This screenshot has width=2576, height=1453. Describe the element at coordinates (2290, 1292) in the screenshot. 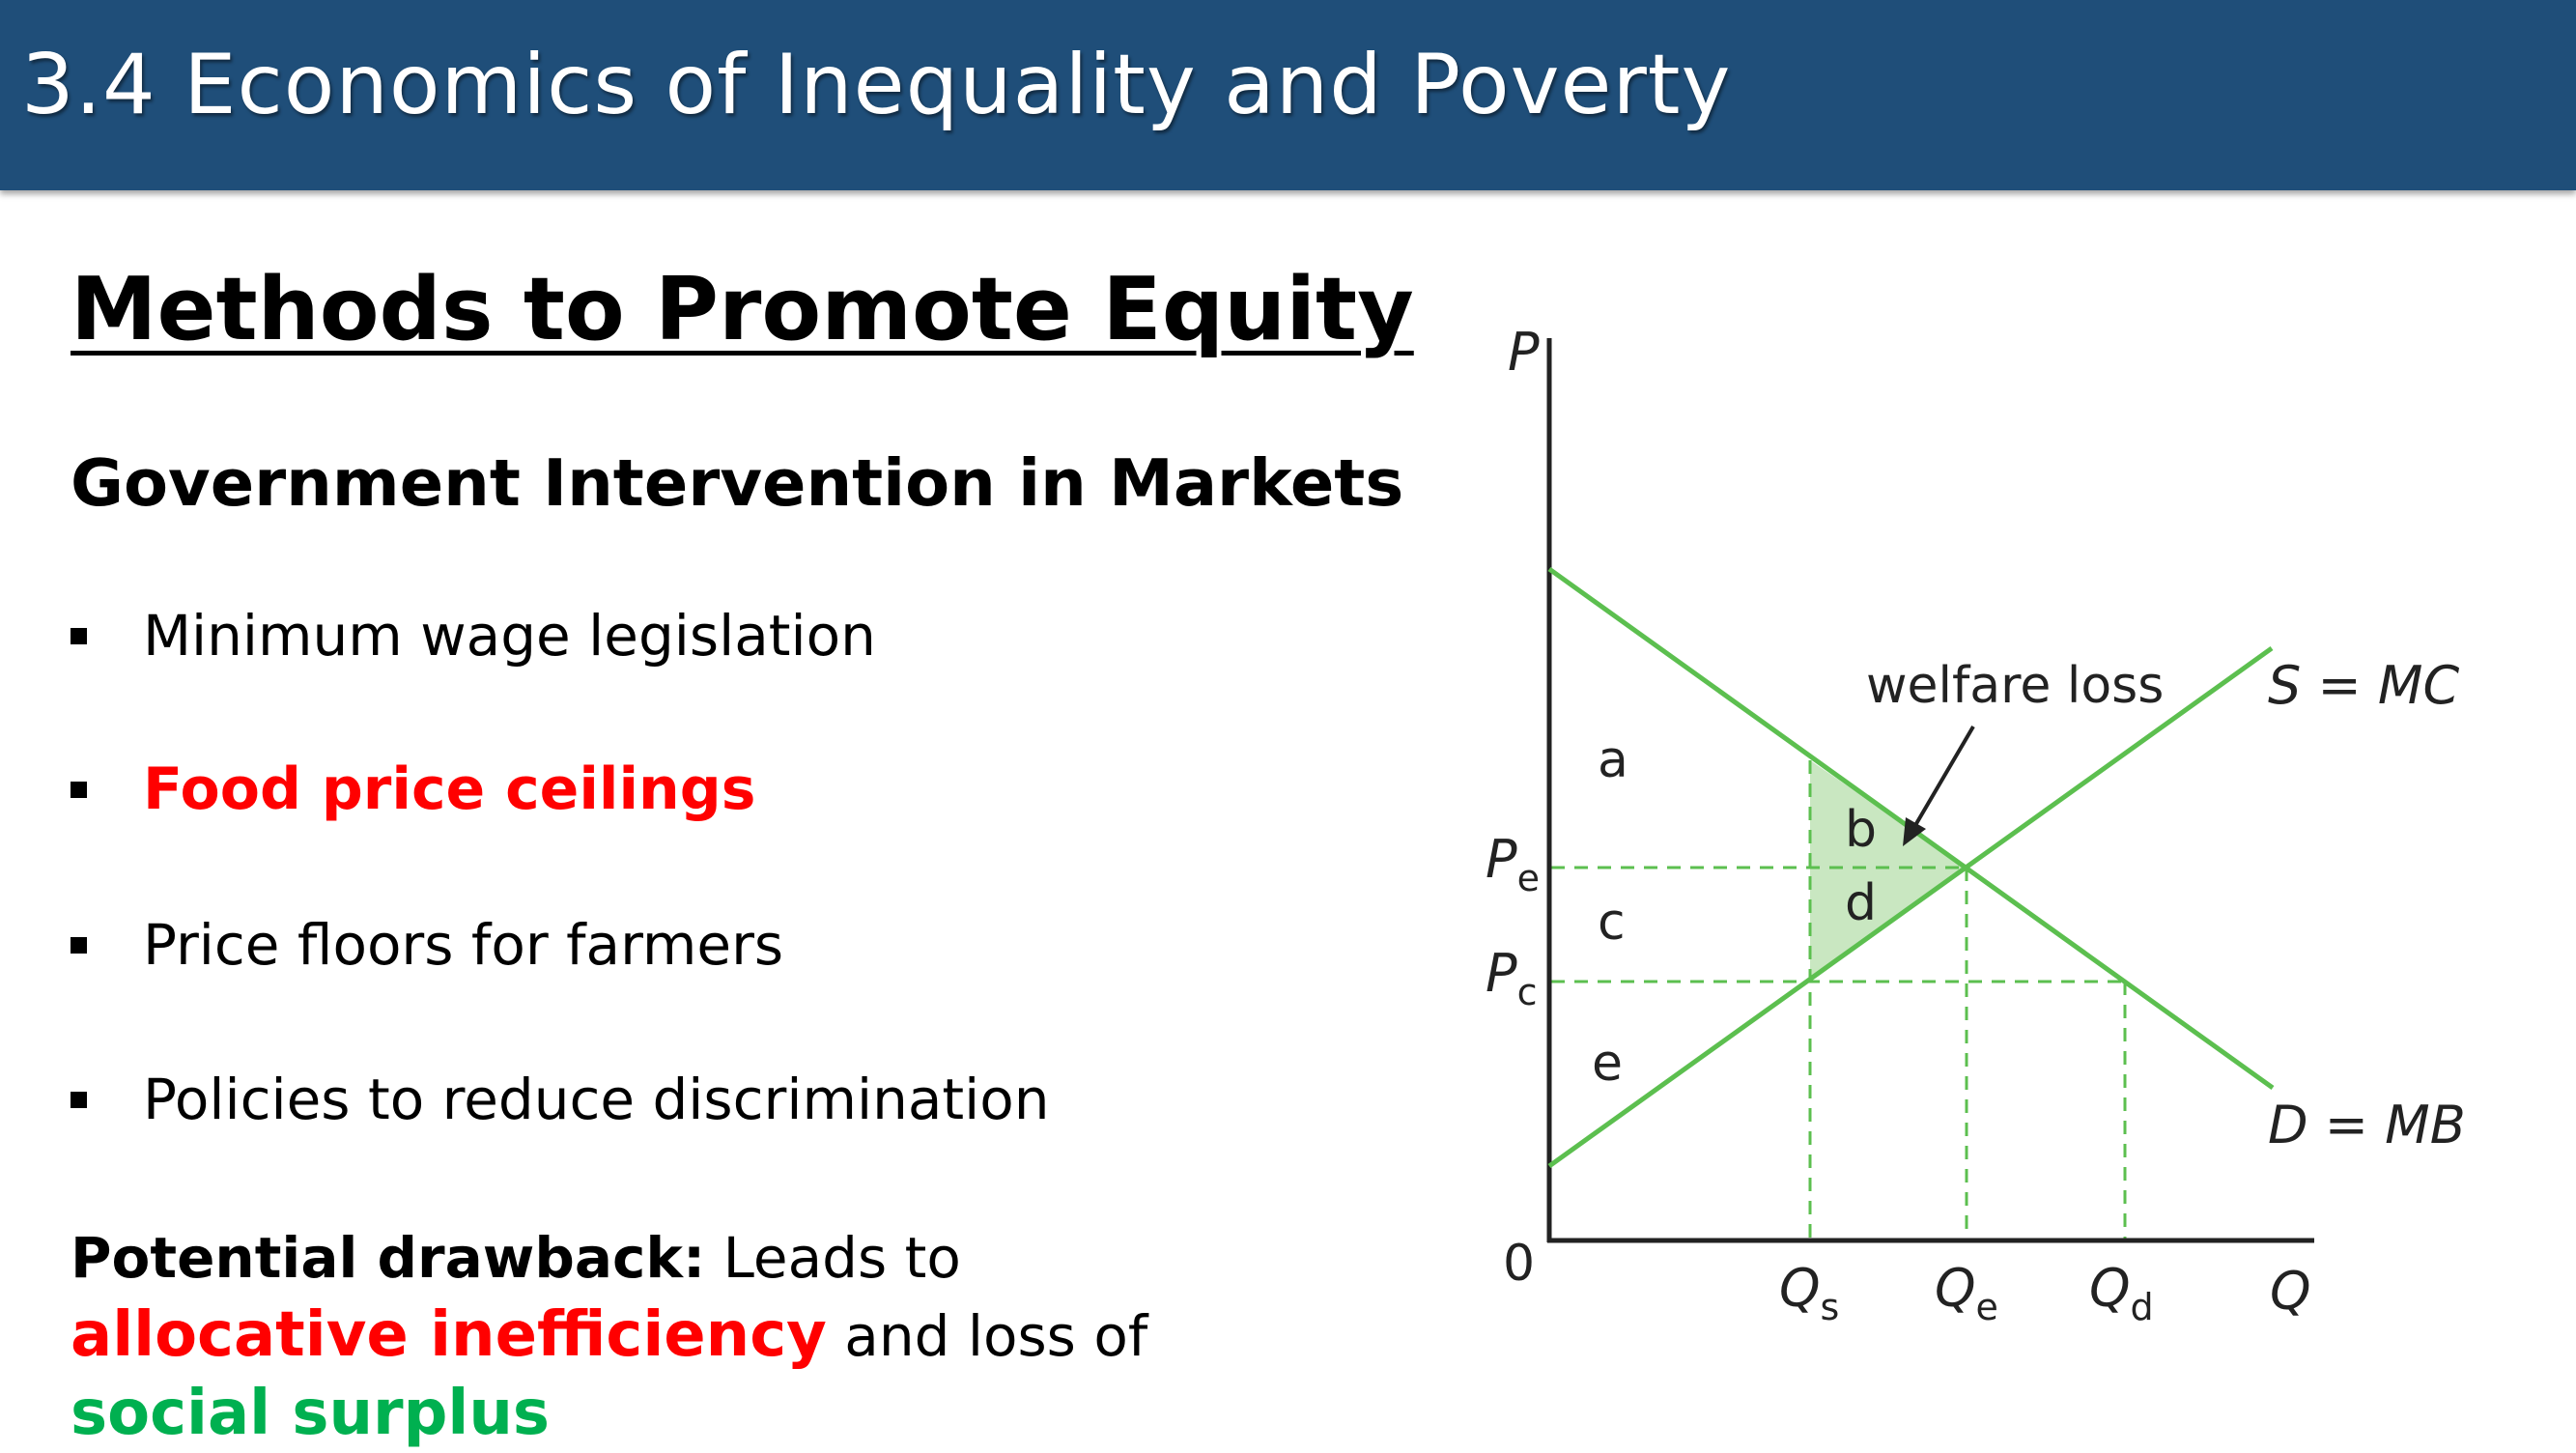

I see `x-axis-label: Q` at that location.